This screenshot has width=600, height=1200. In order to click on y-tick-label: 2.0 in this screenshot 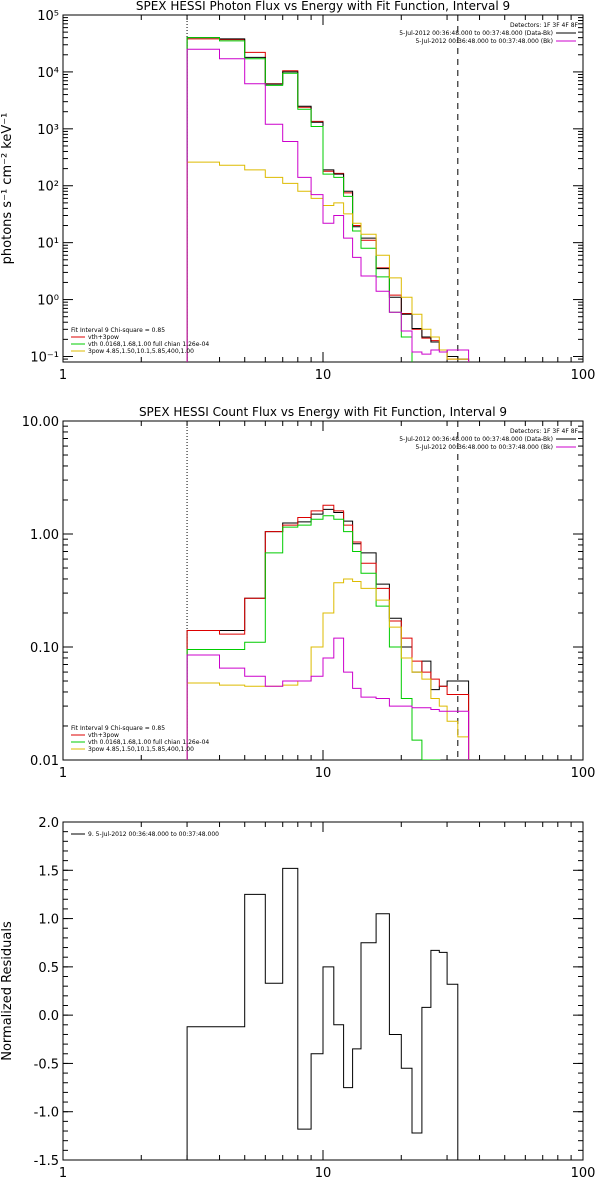, I will do `click(48, 823)`.